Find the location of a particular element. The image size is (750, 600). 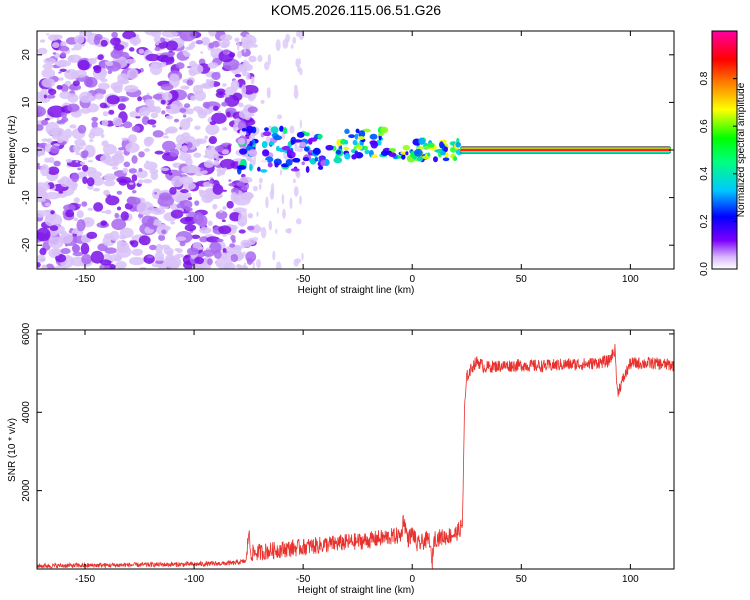

y-tick-label: -10 is located at coordinates (26, 197).